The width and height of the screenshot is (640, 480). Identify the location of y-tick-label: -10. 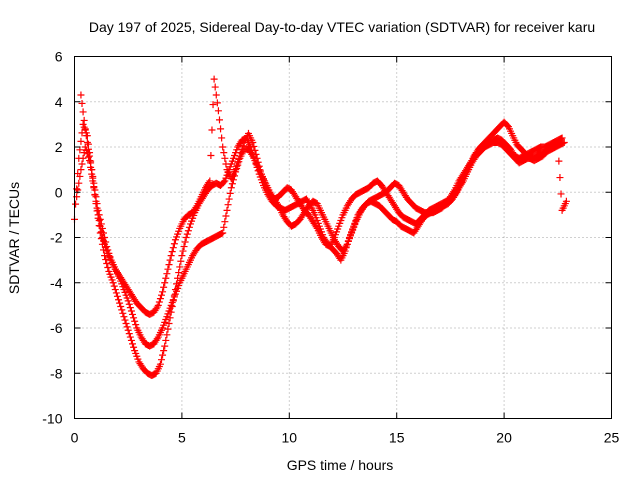
(52, 419).